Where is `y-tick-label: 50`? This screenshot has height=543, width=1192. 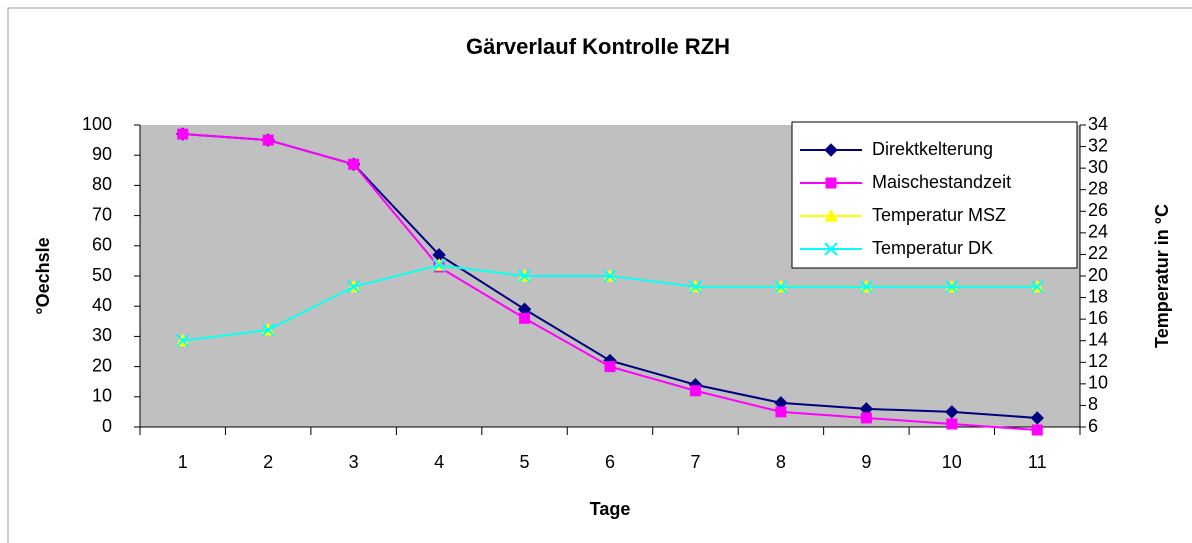
y-tick-label: 50 is located at coordinates (102, 275).